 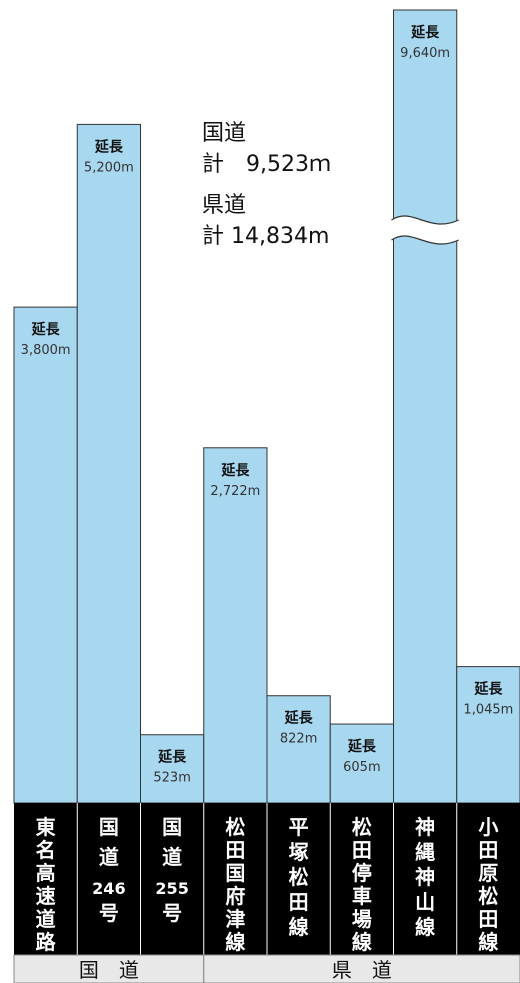 What do you see at coordinates (362, 942) in the screenshot?
I see `category-char-6-6: 線` at bounding box center [362, 942].